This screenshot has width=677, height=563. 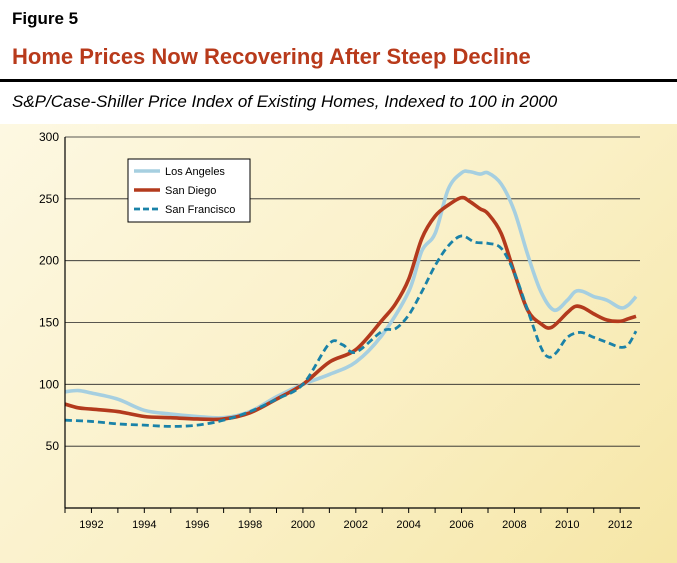 What do you see at coordinates (49, 384) in the screenshot?
I see `y-tick-label: 100` at bounding box center [49, 384].